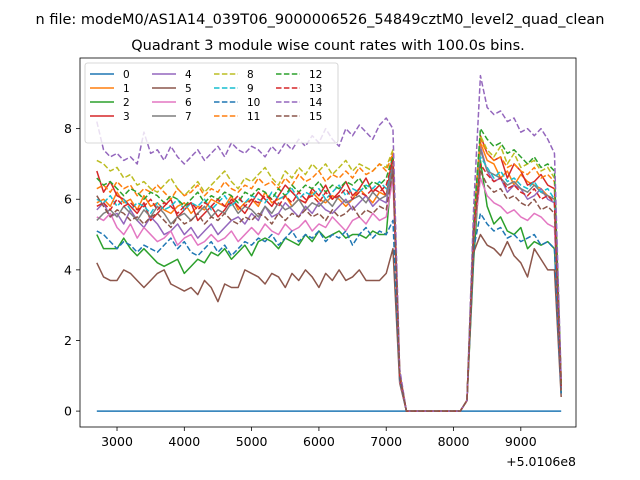 The height and width of the screenshot is (480, 640). What do you see at coordinates (117, 441) in the screenshot?
I see `x-tick-label: 3000` at bounding box center [117, 441].